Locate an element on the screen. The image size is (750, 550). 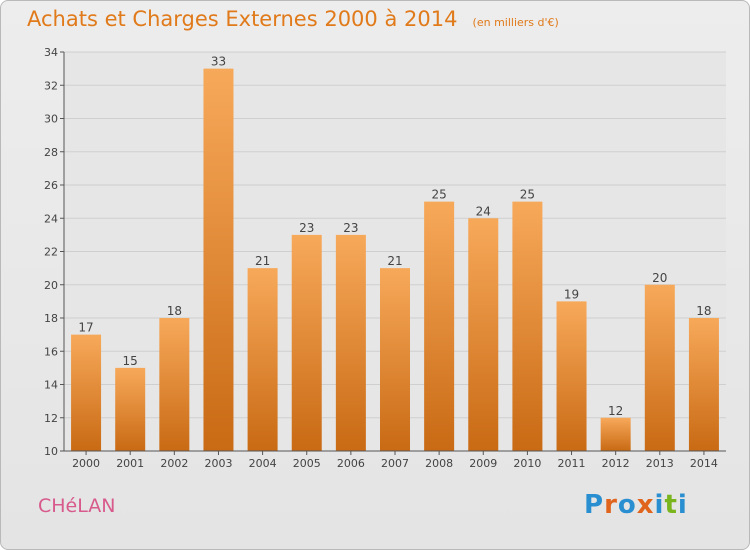
data-label: 15 is located at coordinates (130, 361).